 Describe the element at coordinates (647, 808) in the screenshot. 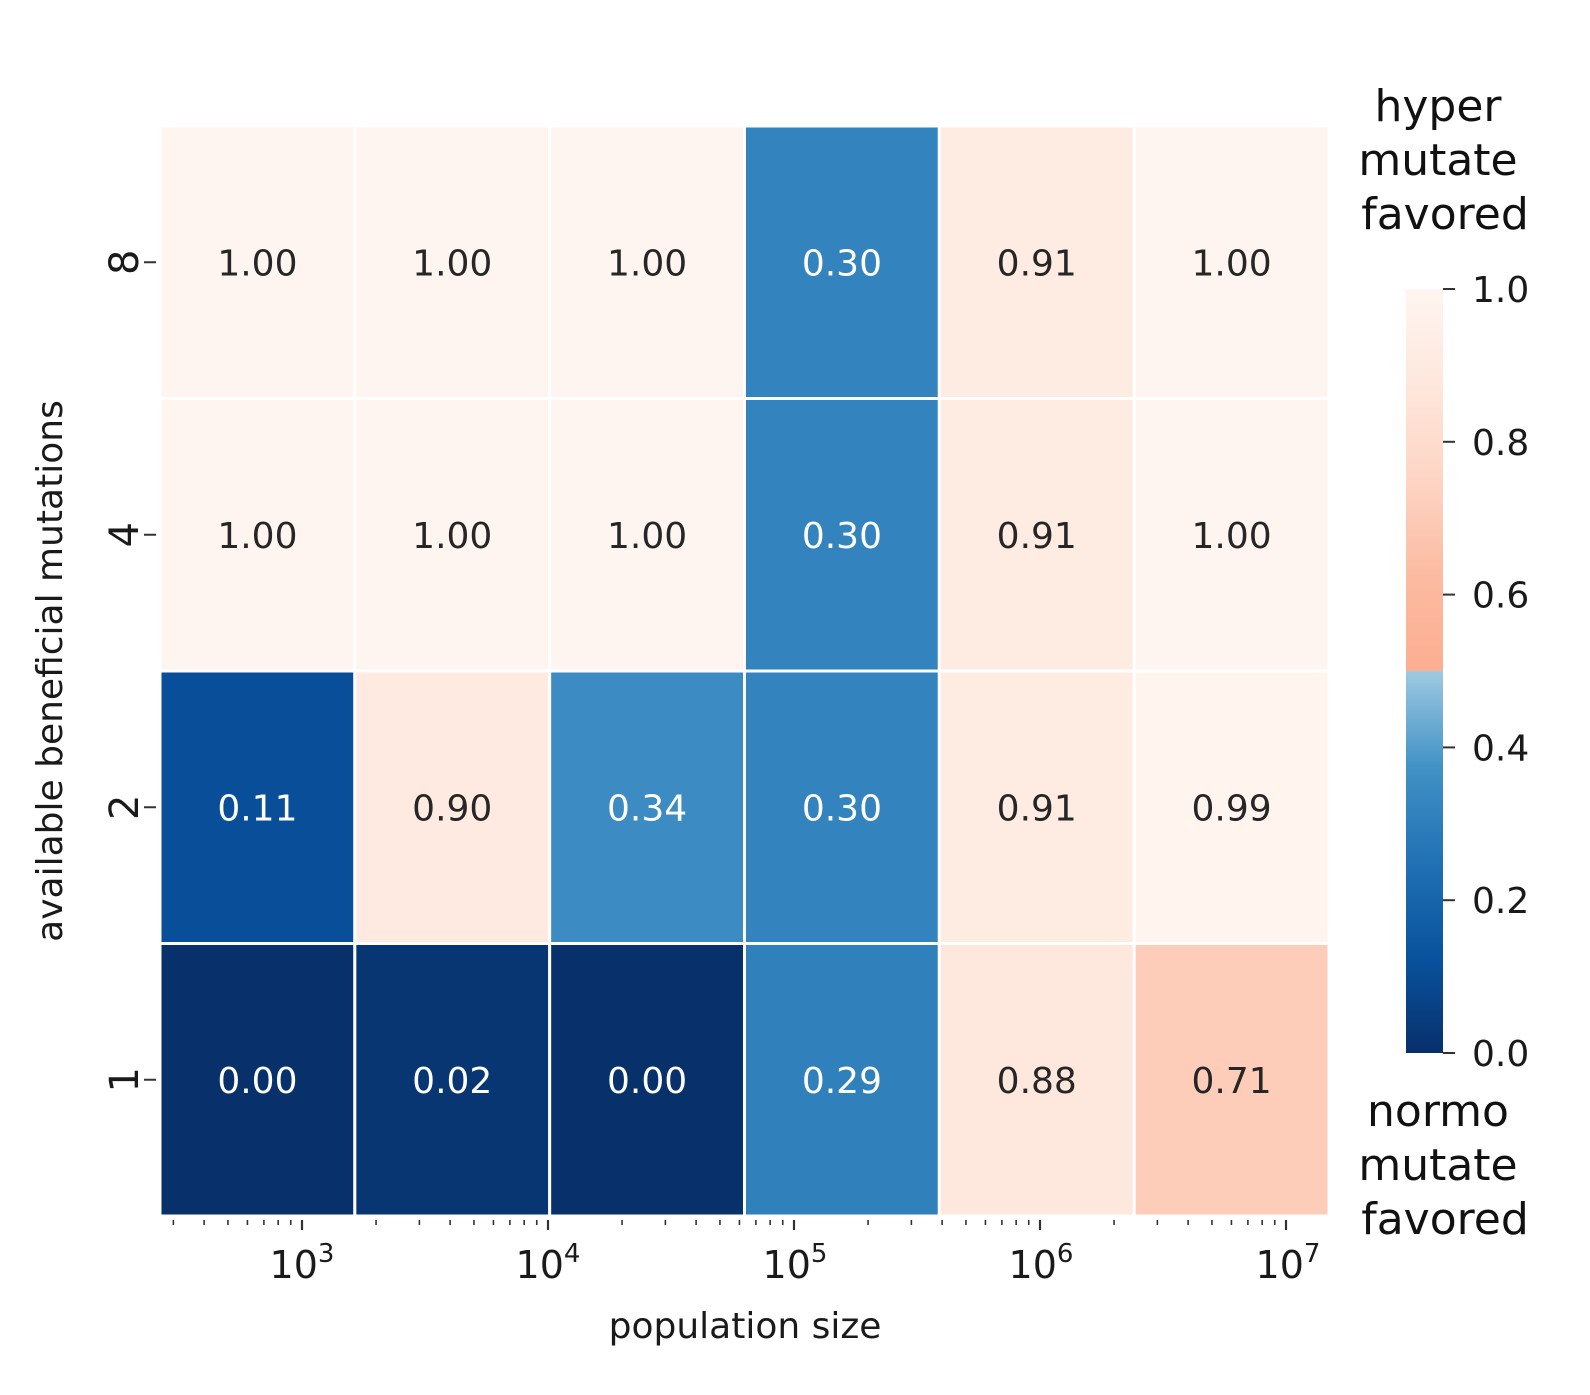

I see `cell-value-label: 0.34` at that location.